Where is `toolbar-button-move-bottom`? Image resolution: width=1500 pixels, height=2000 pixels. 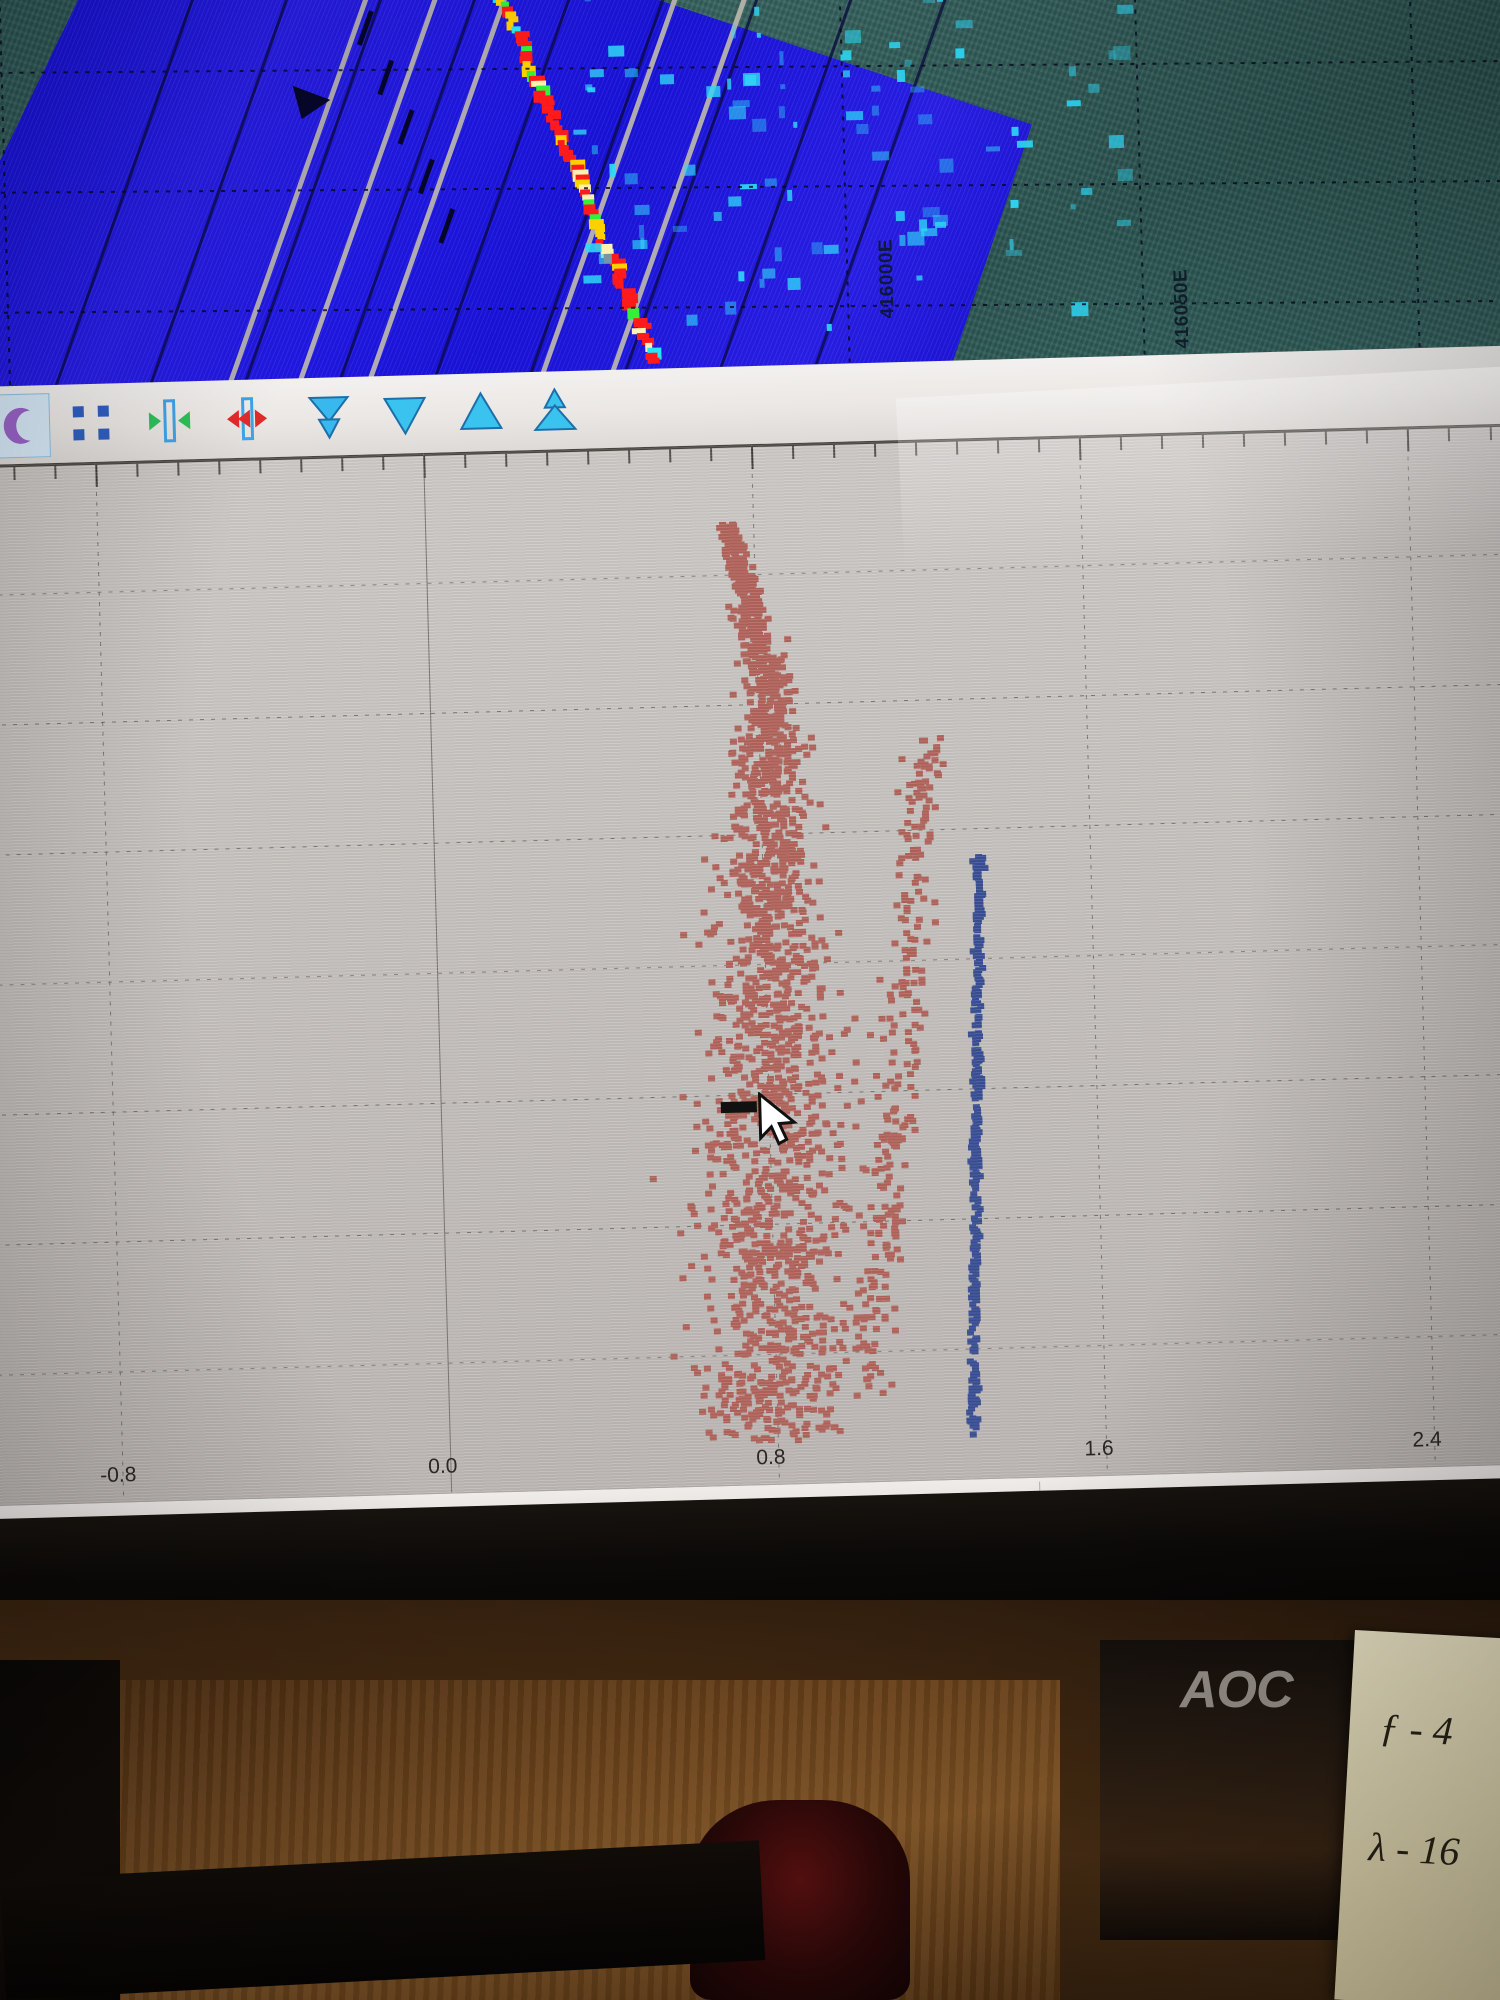 toolbar-button-move-bottom is located at coordinates (329, 417).